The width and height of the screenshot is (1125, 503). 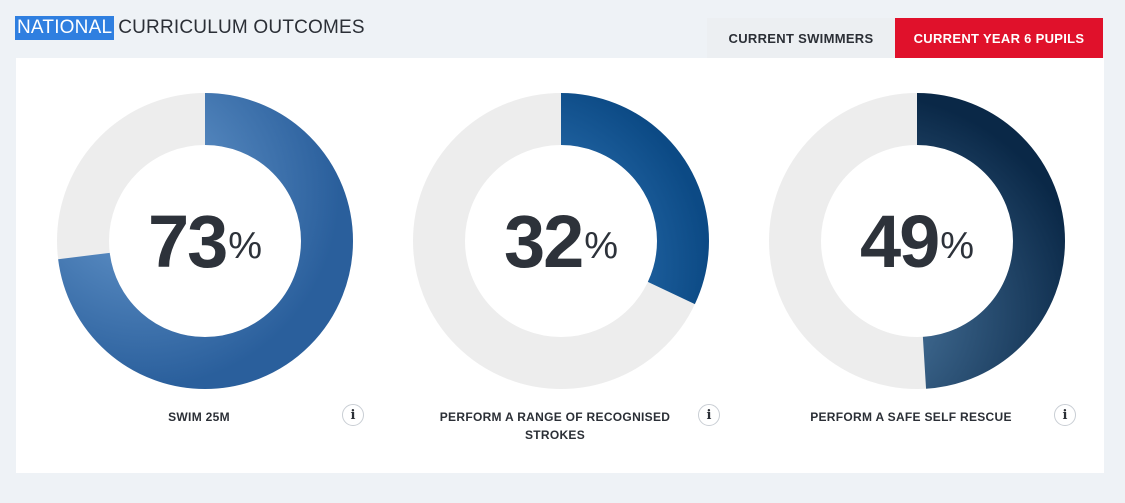 What do you see at coordinates (187, 241) in the screenshot?
I see `percentage-number: 73` at bounding box center [187, 241].